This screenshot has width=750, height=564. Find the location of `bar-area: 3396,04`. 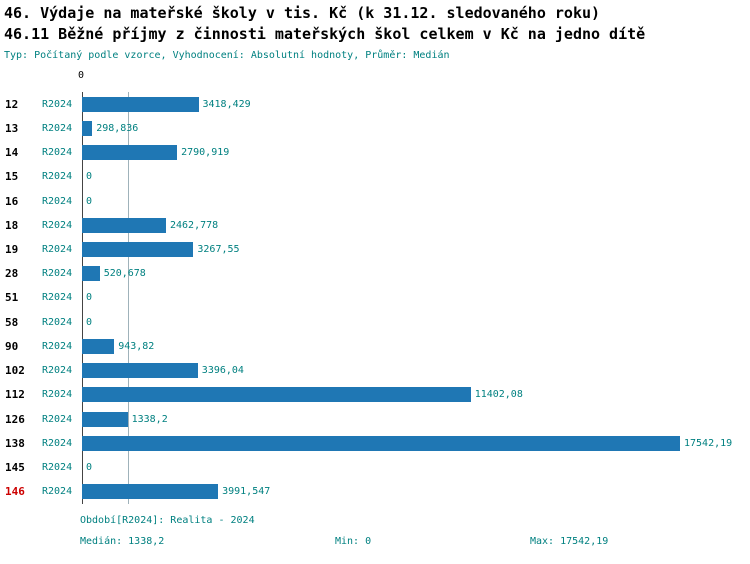

bar-area: 3396,04 is located at coordinates (416, 371).